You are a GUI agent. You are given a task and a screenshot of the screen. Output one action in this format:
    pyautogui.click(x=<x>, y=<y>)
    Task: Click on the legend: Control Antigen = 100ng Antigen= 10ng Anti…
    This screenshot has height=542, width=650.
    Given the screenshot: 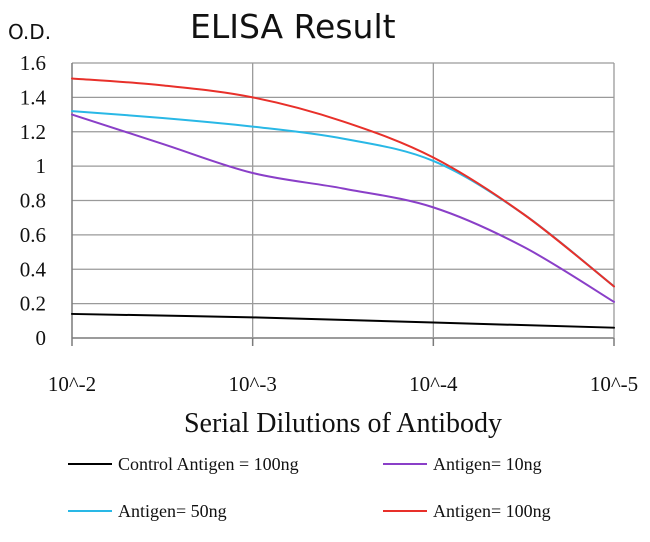 What is the action you would take?
    pyautogui.click(x=309, y=487)
    